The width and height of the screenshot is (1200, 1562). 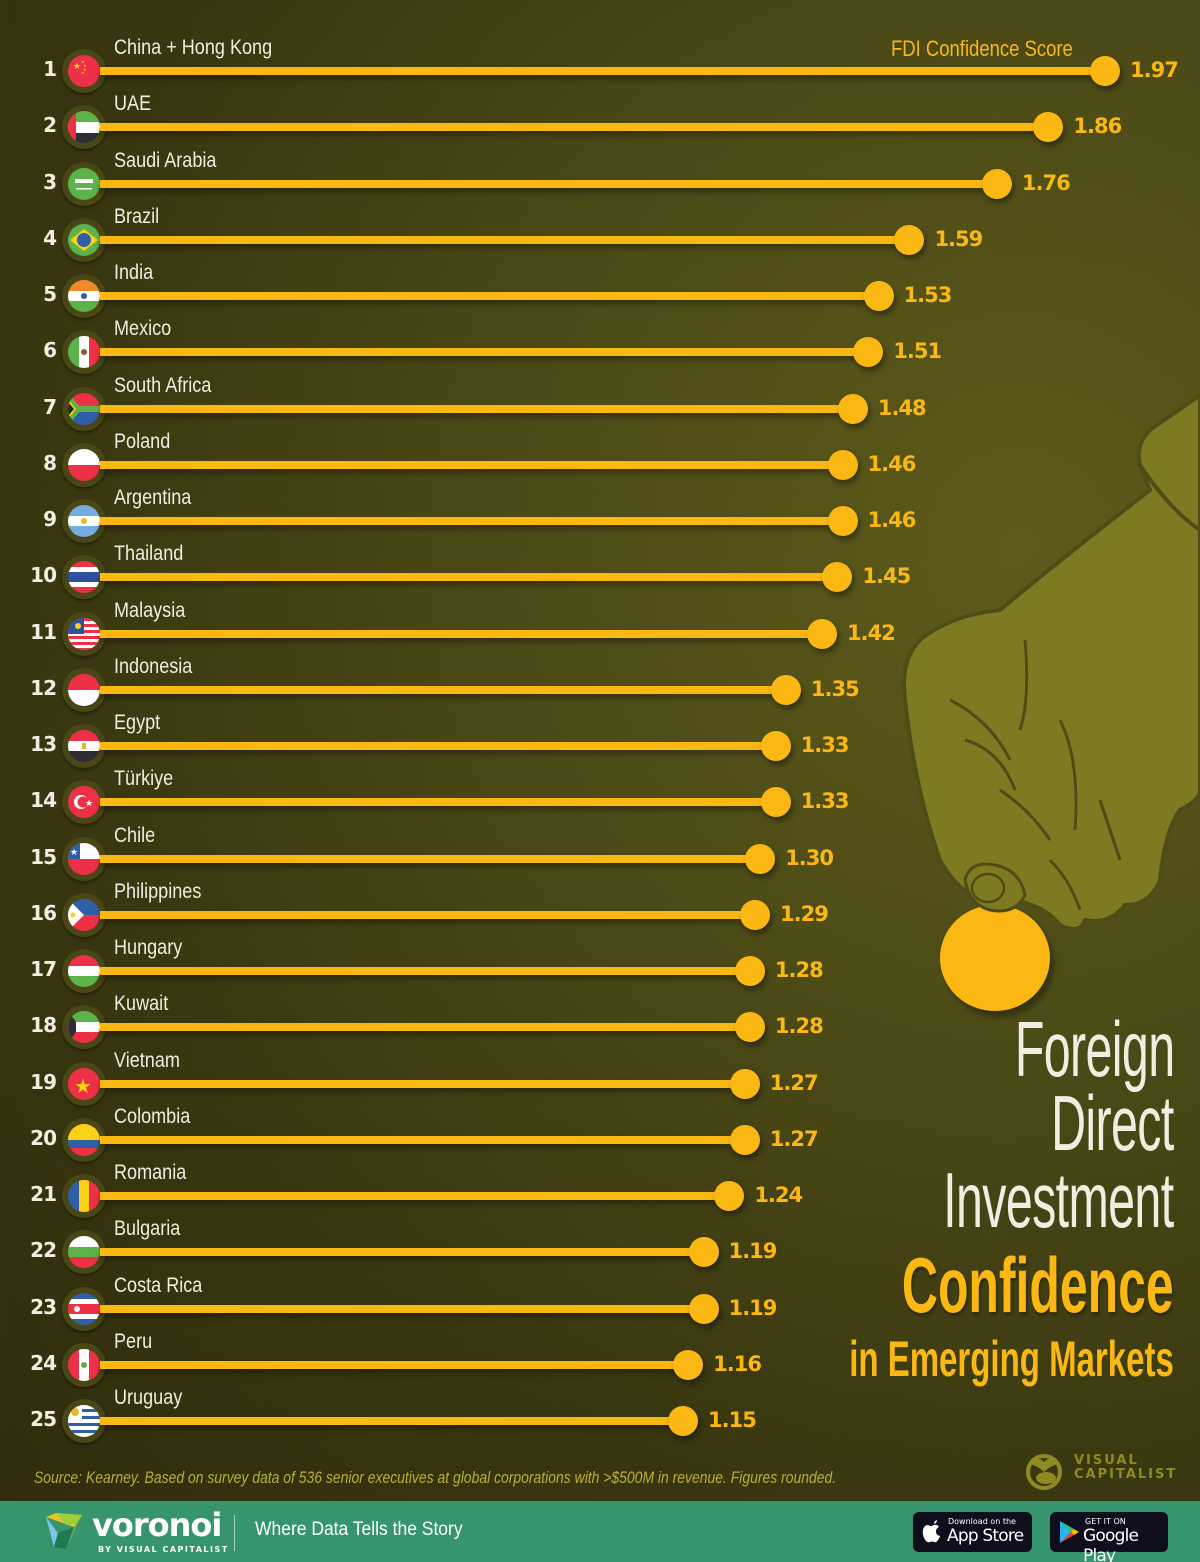 I want to click on flag-poland-icon, so click(x=84, y=464).